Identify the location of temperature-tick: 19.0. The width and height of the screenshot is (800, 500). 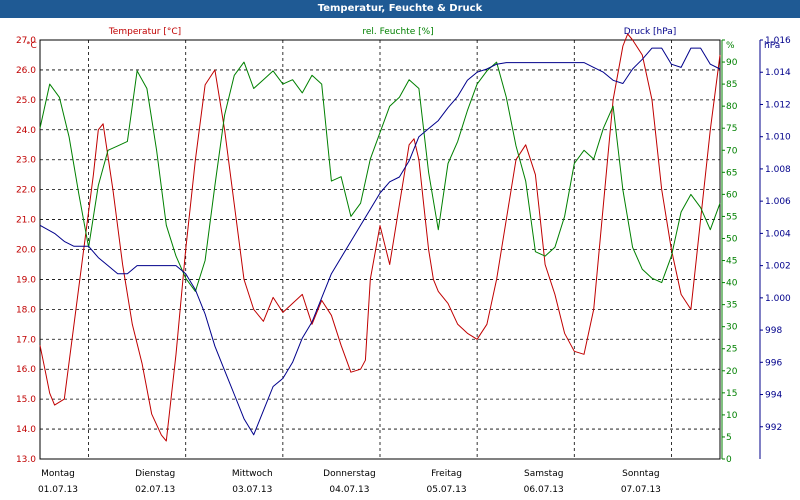
(26, 280).